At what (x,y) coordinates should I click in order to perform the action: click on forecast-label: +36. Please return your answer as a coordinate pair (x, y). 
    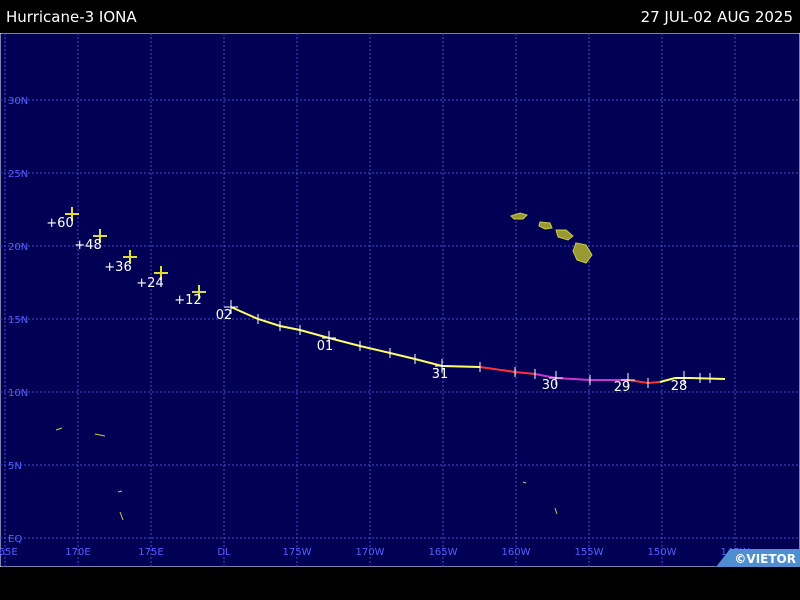
    Looking at the image, I should click on (117, 267).